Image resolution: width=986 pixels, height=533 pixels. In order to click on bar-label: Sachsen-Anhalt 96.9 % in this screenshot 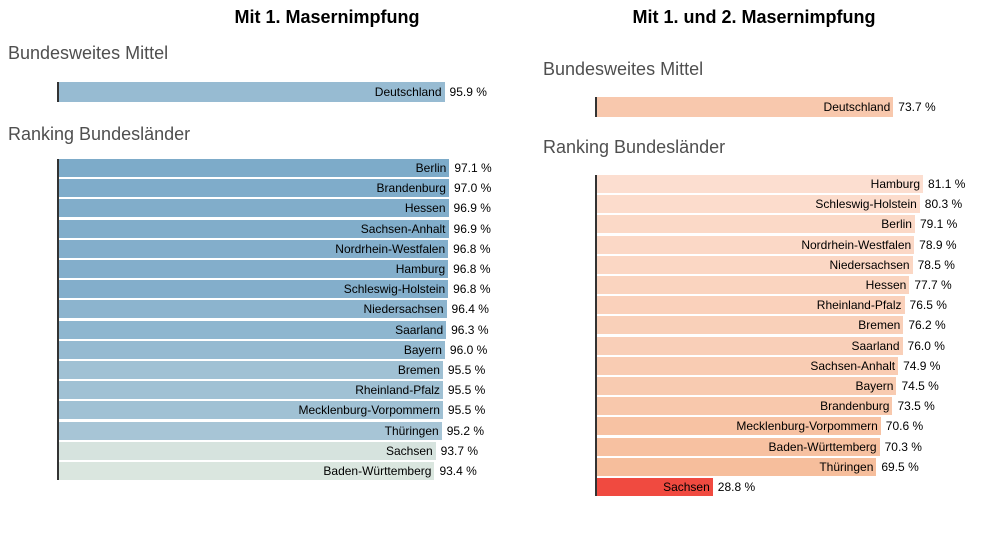, I will do `click(426, 228)`.